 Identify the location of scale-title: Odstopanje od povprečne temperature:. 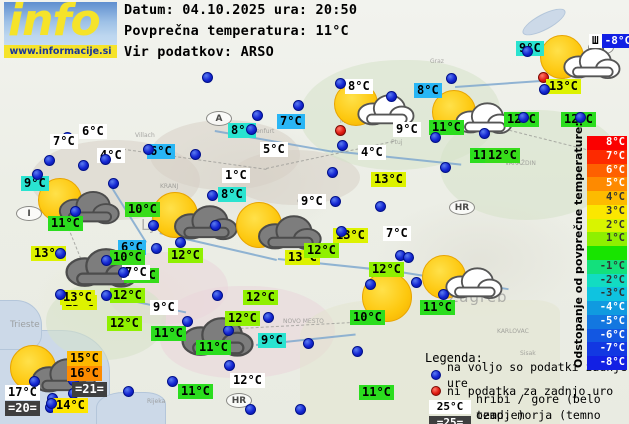
(578, 245).